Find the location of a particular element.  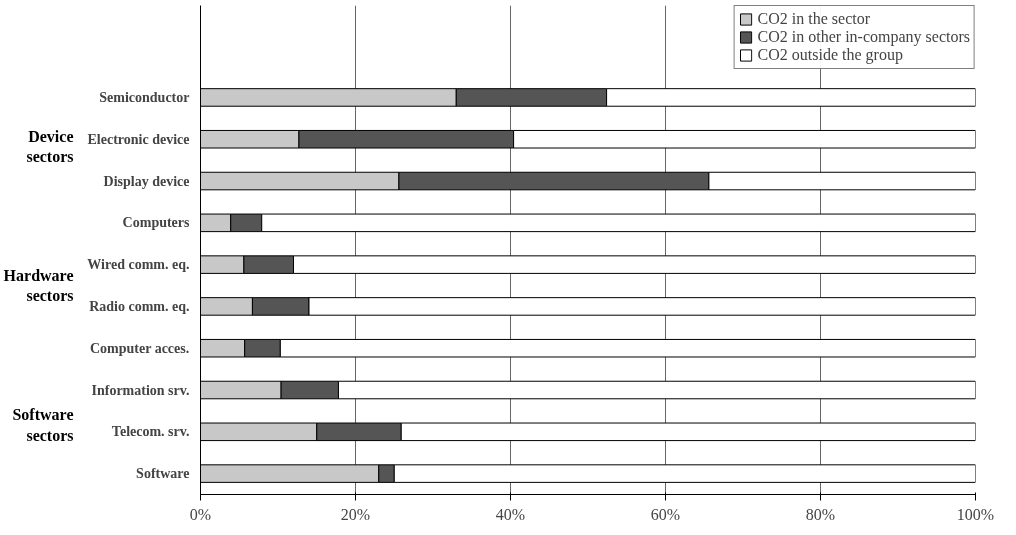

legend-label: CO2 outside the group is located at coordinates (830, 55).